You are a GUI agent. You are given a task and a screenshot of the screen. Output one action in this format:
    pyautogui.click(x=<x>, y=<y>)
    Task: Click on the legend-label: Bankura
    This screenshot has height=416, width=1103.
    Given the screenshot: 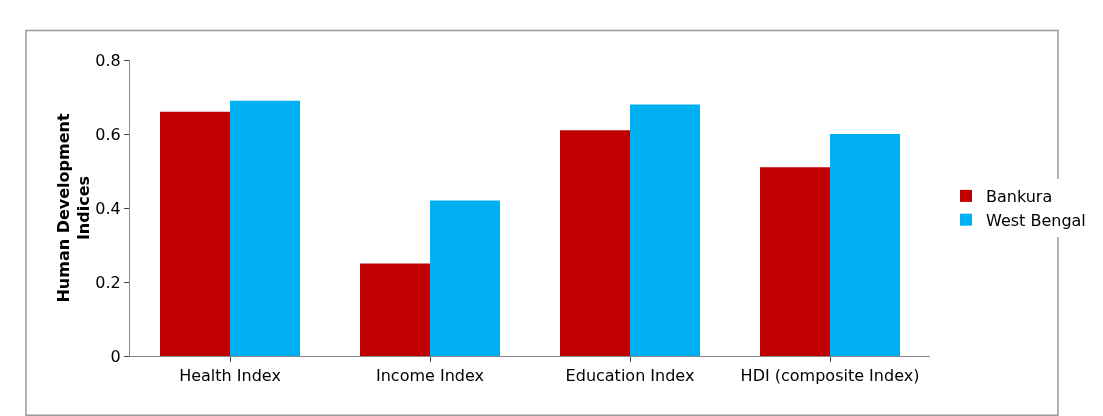 What is the action you would take?
    pyautogui.click(x=1019, y=197)
    